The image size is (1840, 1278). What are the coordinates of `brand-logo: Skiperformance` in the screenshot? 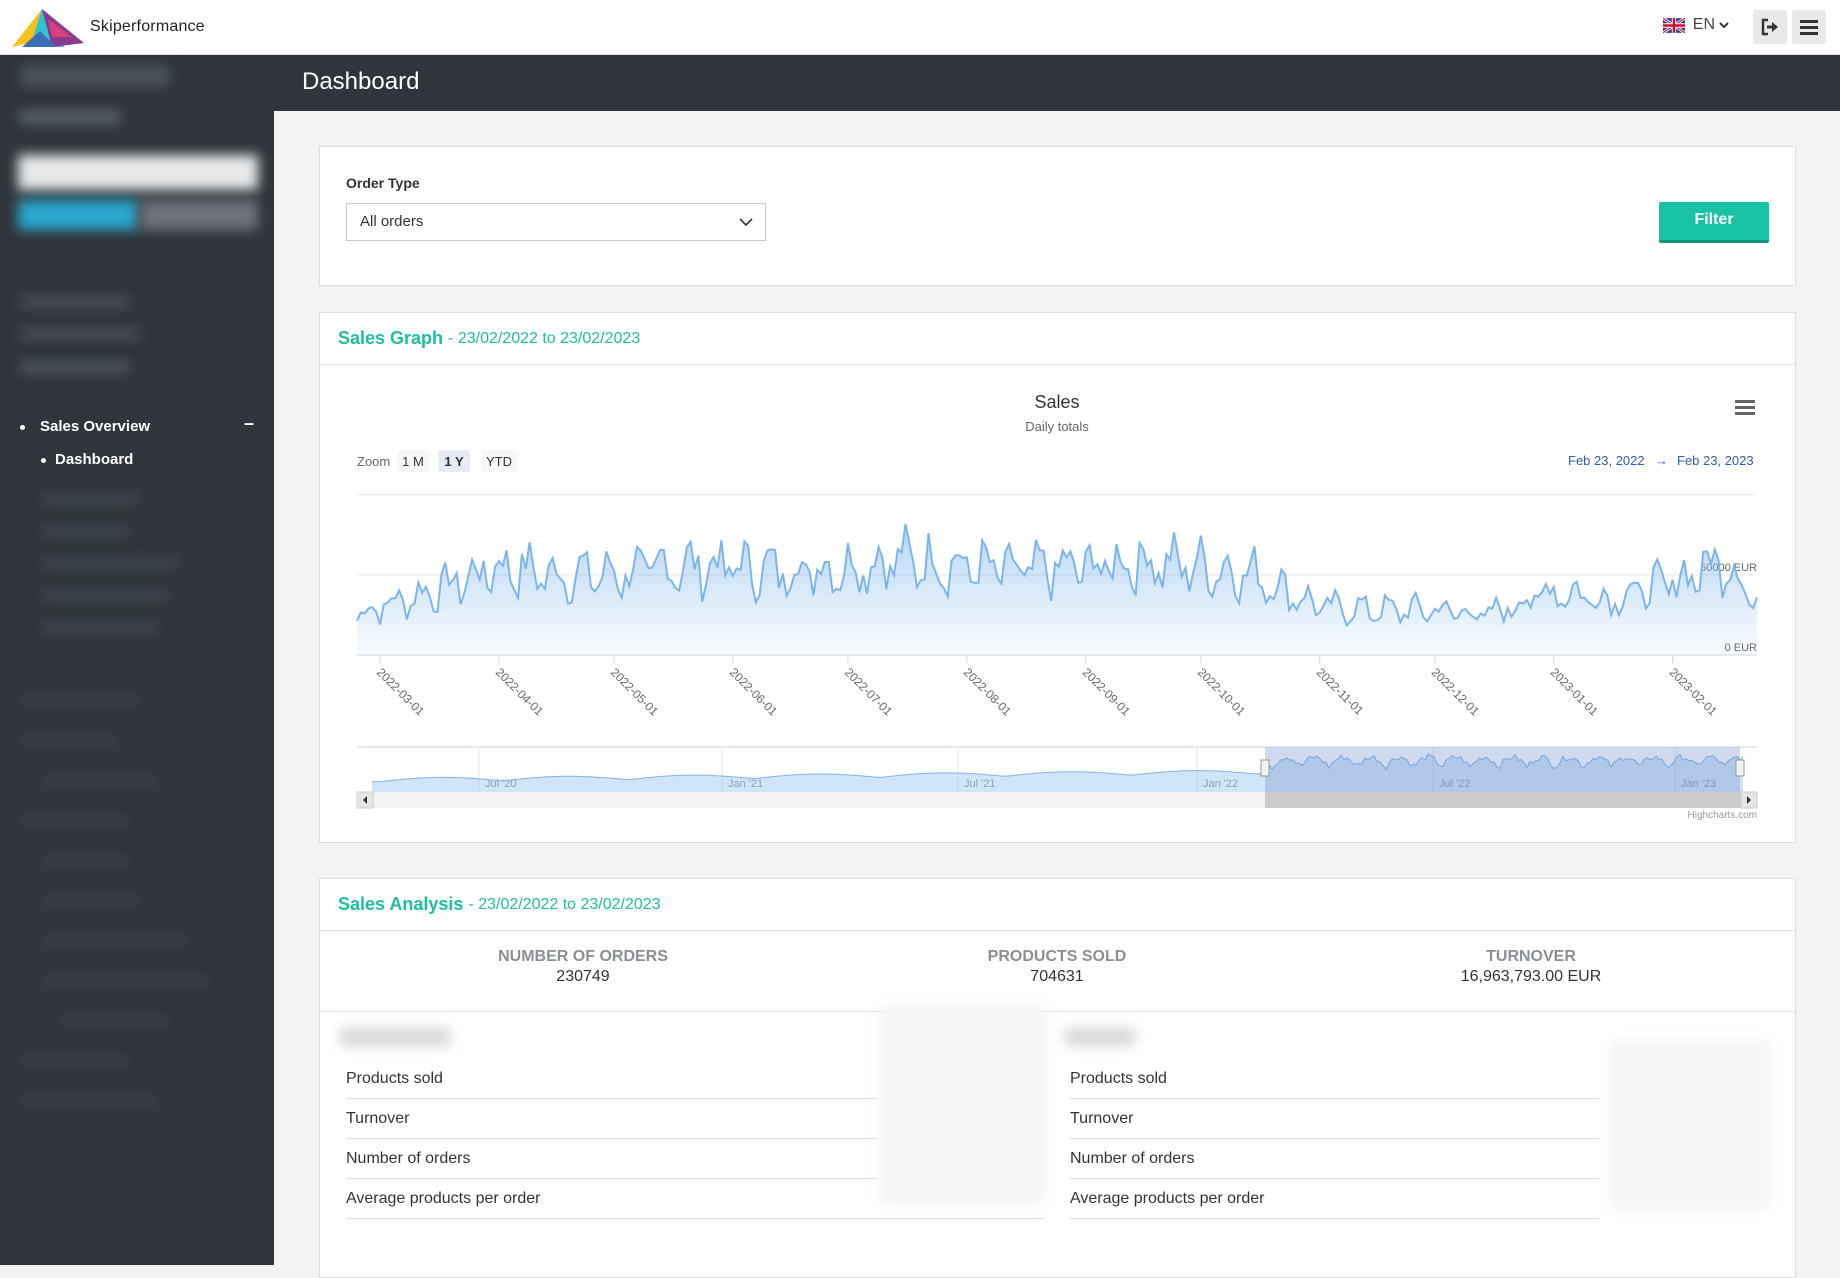 It's located at (108, 27).